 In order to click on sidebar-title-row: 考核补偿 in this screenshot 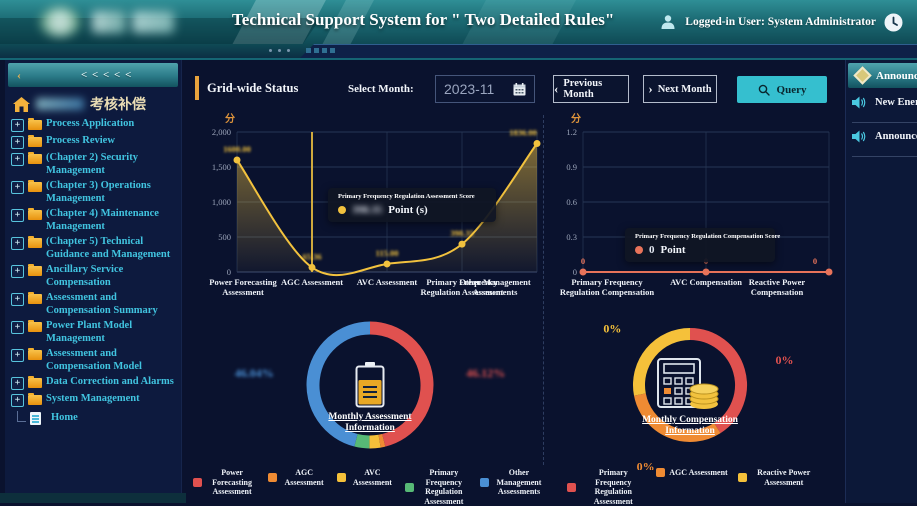, I will do `click(79, 104)`.